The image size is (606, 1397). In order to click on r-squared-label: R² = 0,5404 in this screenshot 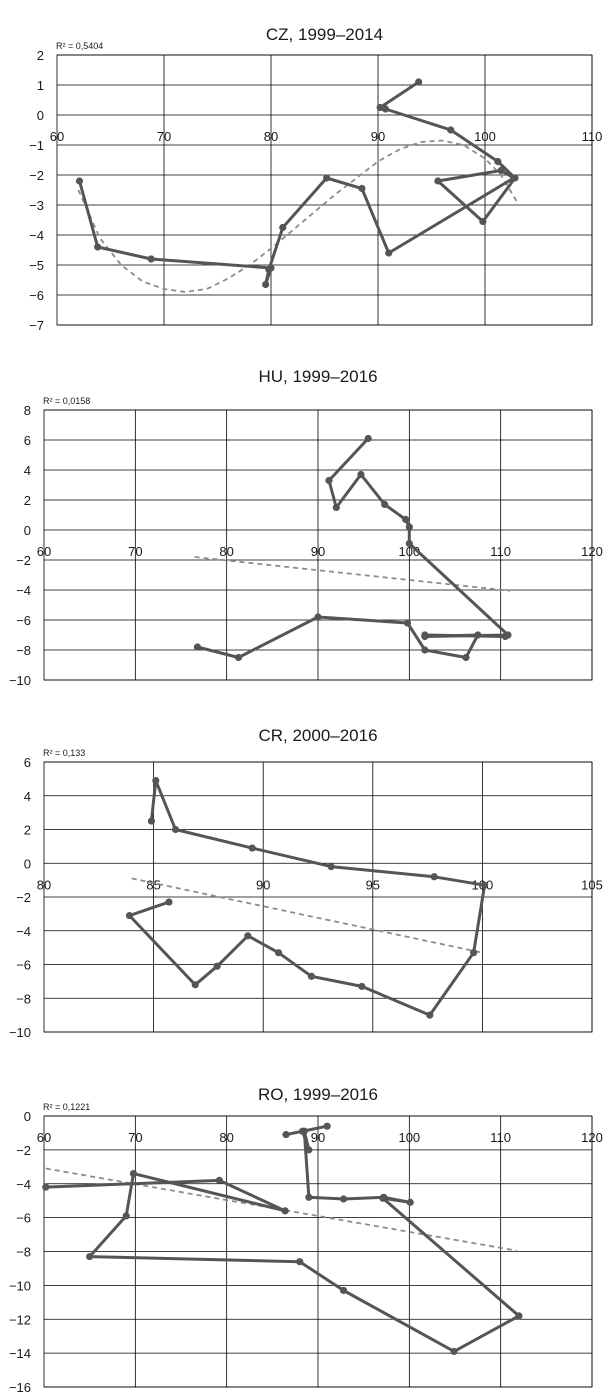, I will do `click(79, 46)`.